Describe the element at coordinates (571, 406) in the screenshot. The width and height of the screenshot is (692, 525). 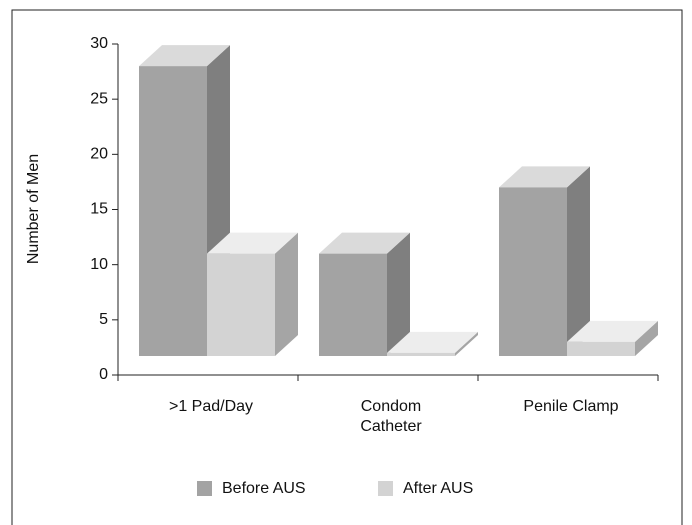
I see `x-tick-label: Penile Clamp` at that location.